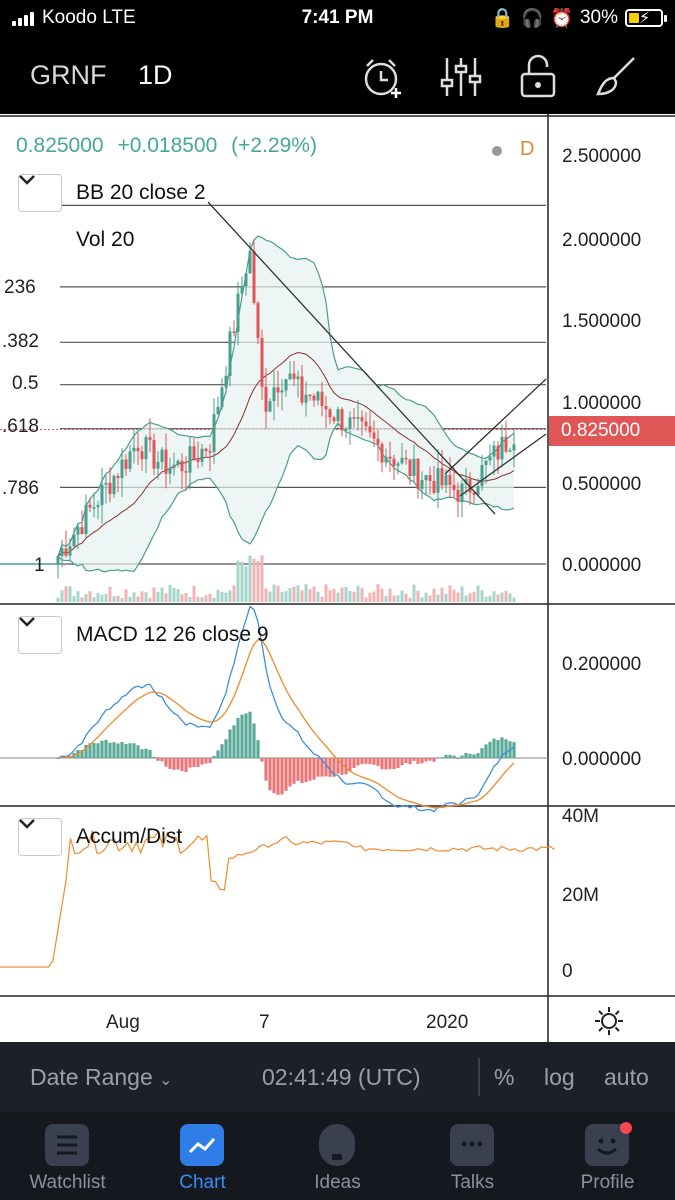 The image size is (675, 1200). Describe the element at coordinates (20, 488) in the screenshot. I see `fib-level-label: .786` at that location.